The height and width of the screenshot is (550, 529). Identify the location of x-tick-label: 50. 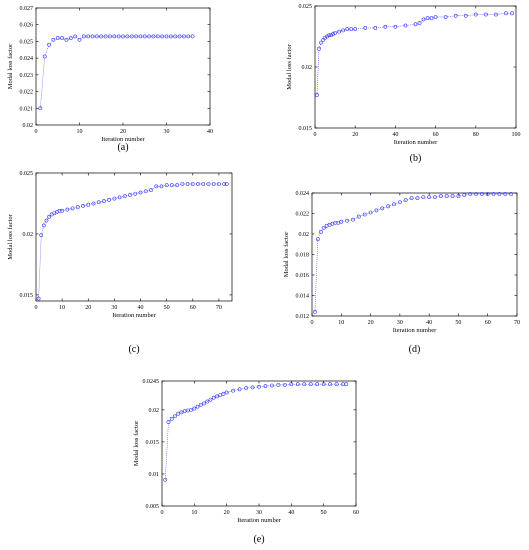
(458, 323).